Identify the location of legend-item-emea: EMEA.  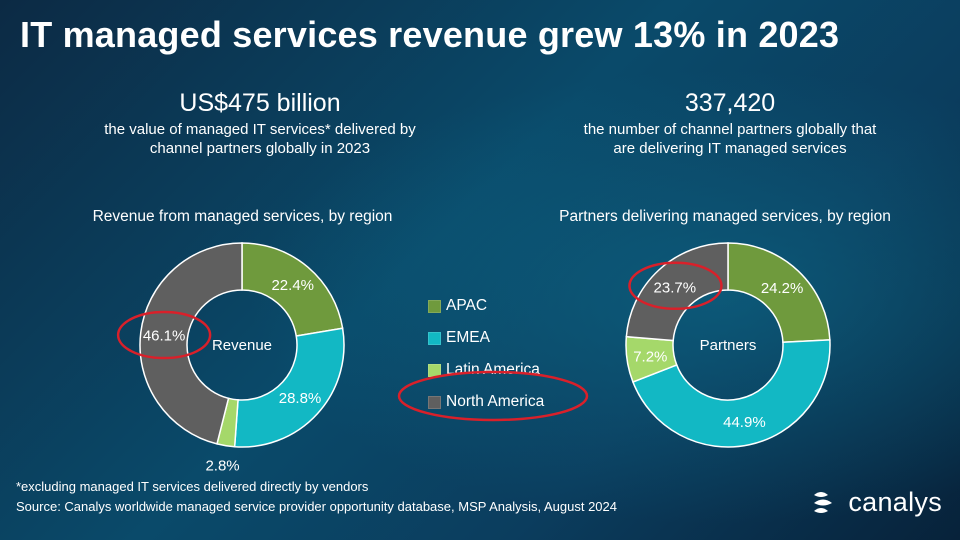
(486, 338).